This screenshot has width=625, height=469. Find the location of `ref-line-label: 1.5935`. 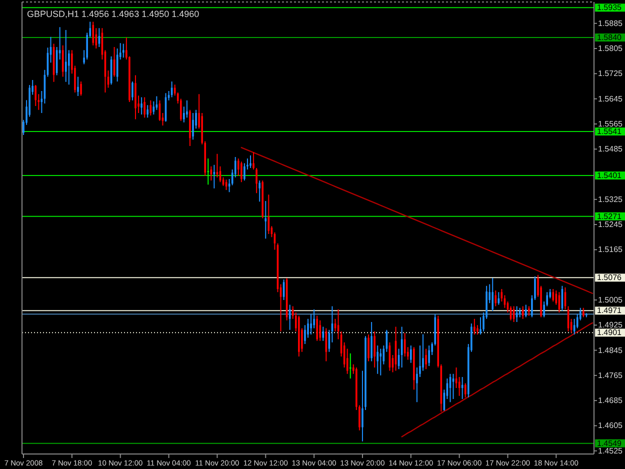

ref-line-label: 1.5935 is located at coordinates (609, 7).